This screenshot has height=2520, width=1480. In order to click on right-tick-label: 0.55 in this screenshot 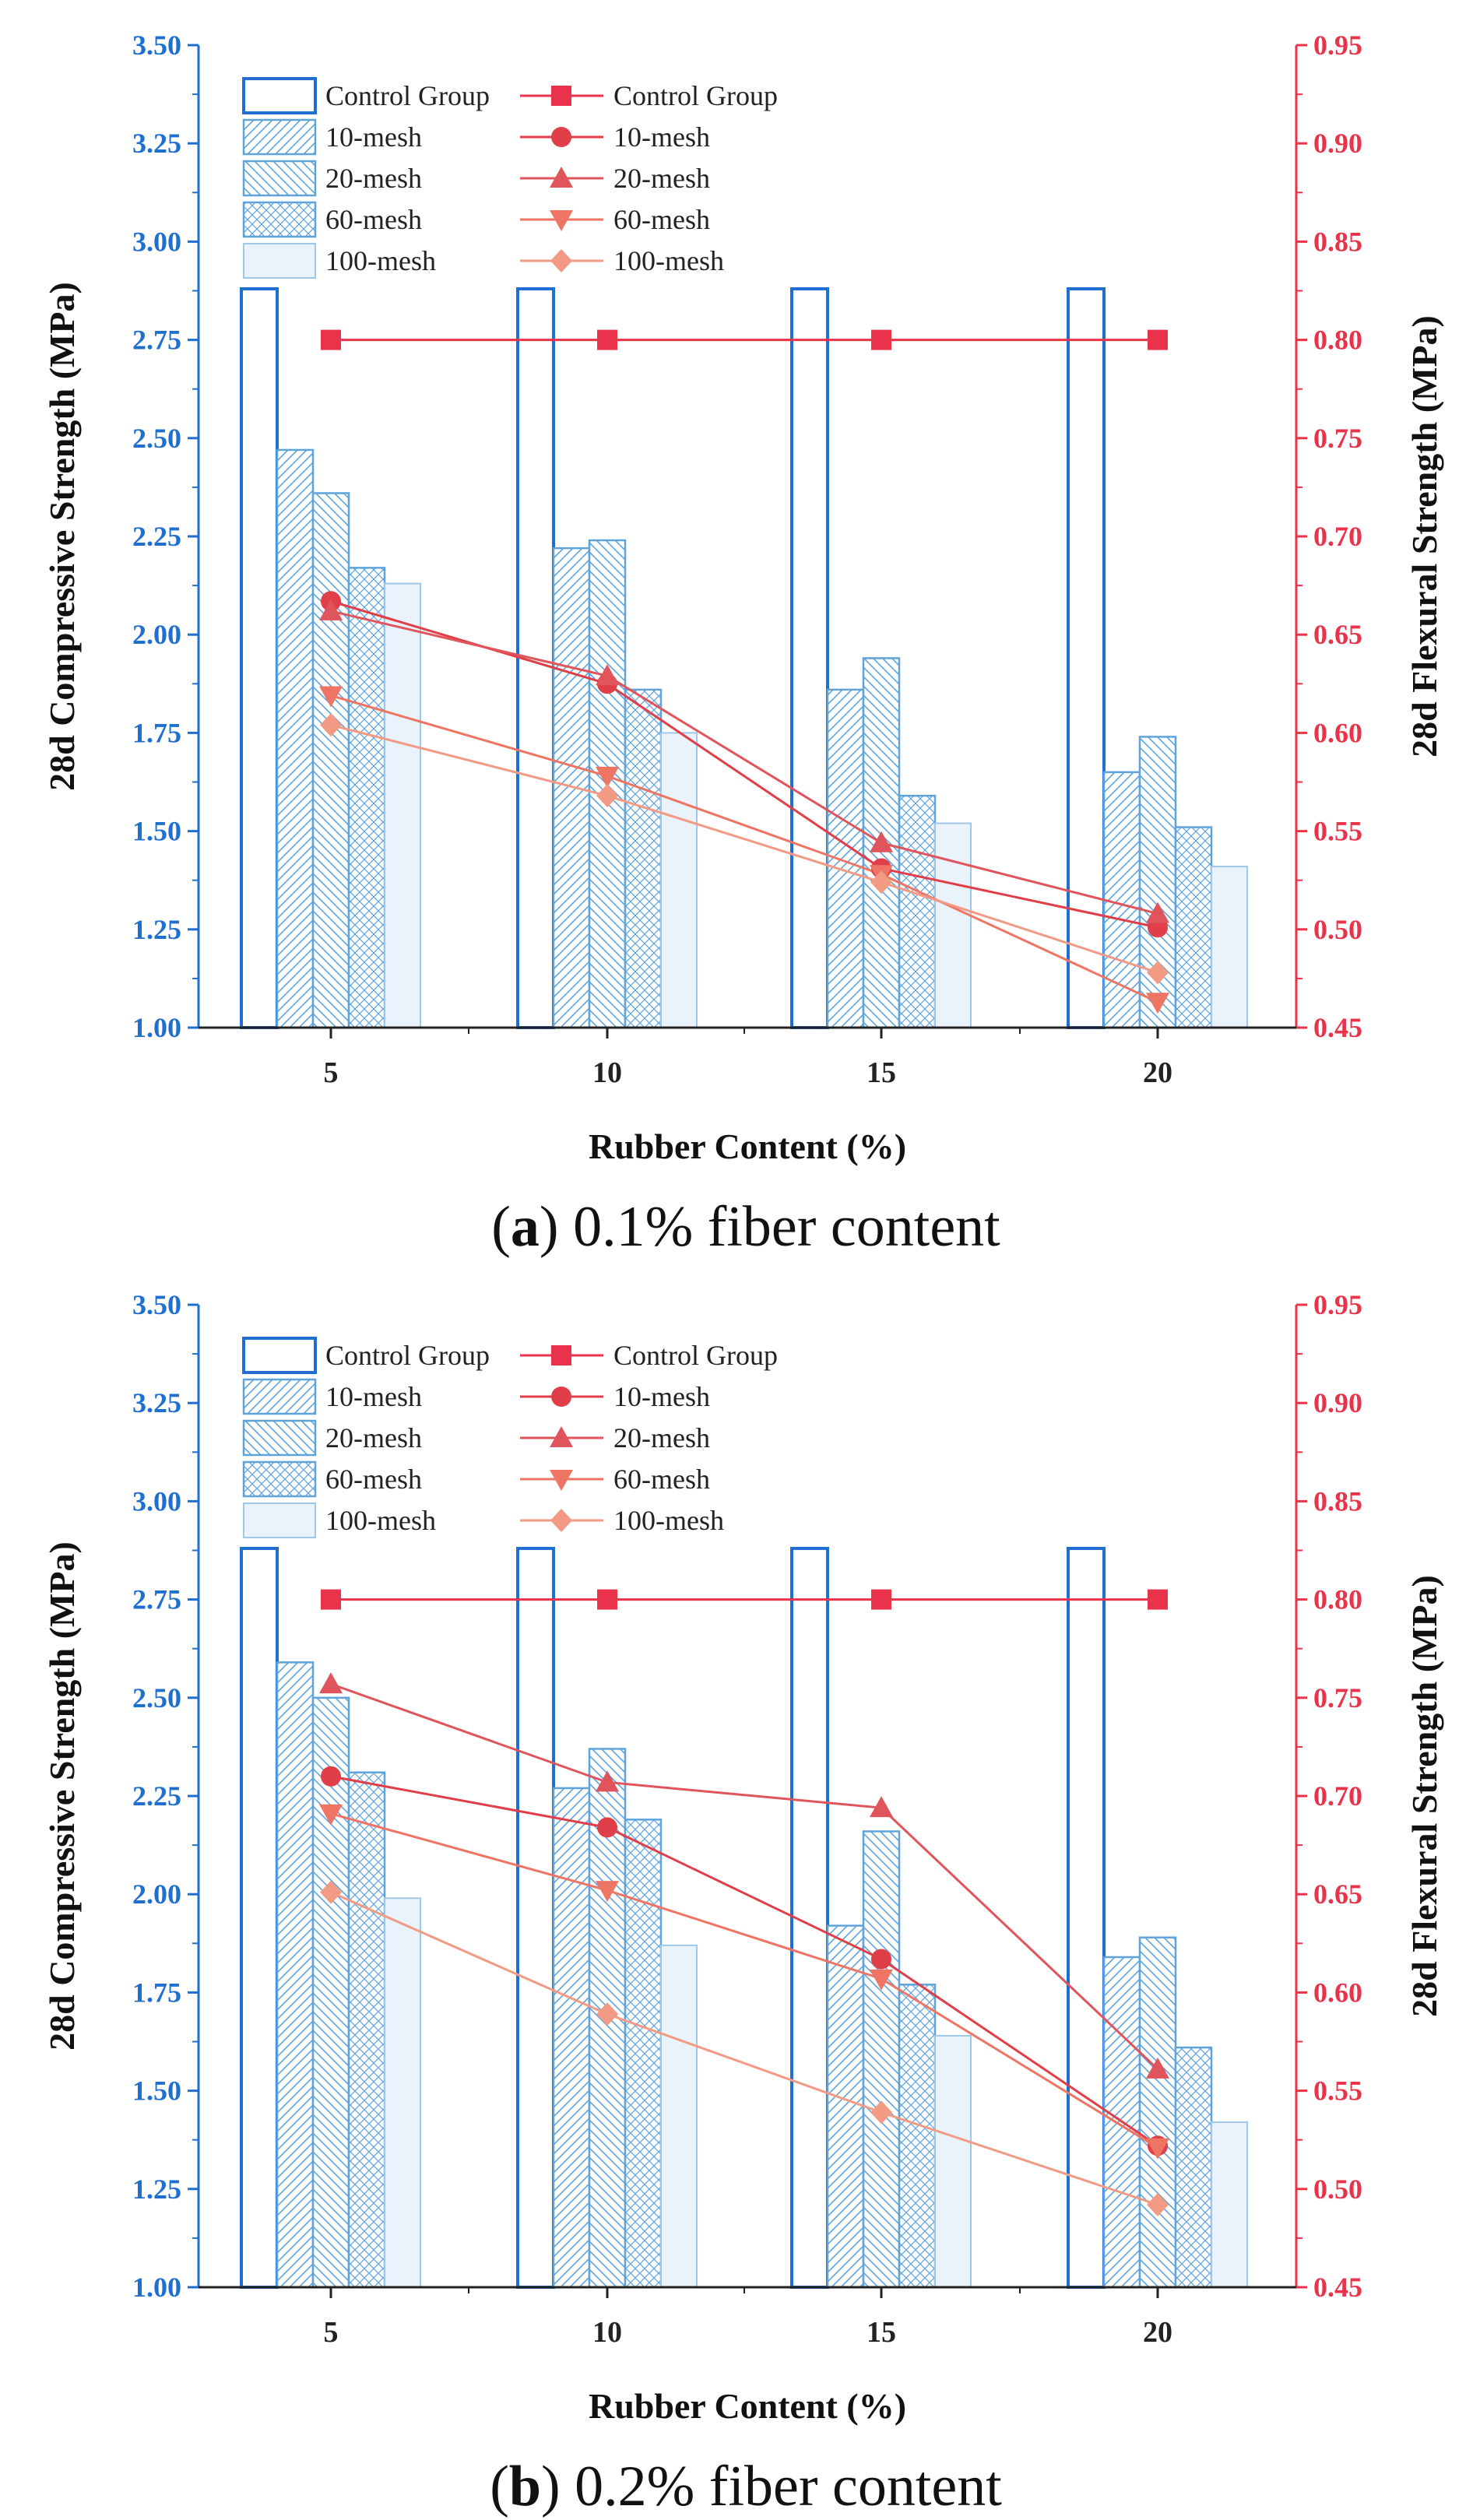, I will do `click(1337, 2091)`.